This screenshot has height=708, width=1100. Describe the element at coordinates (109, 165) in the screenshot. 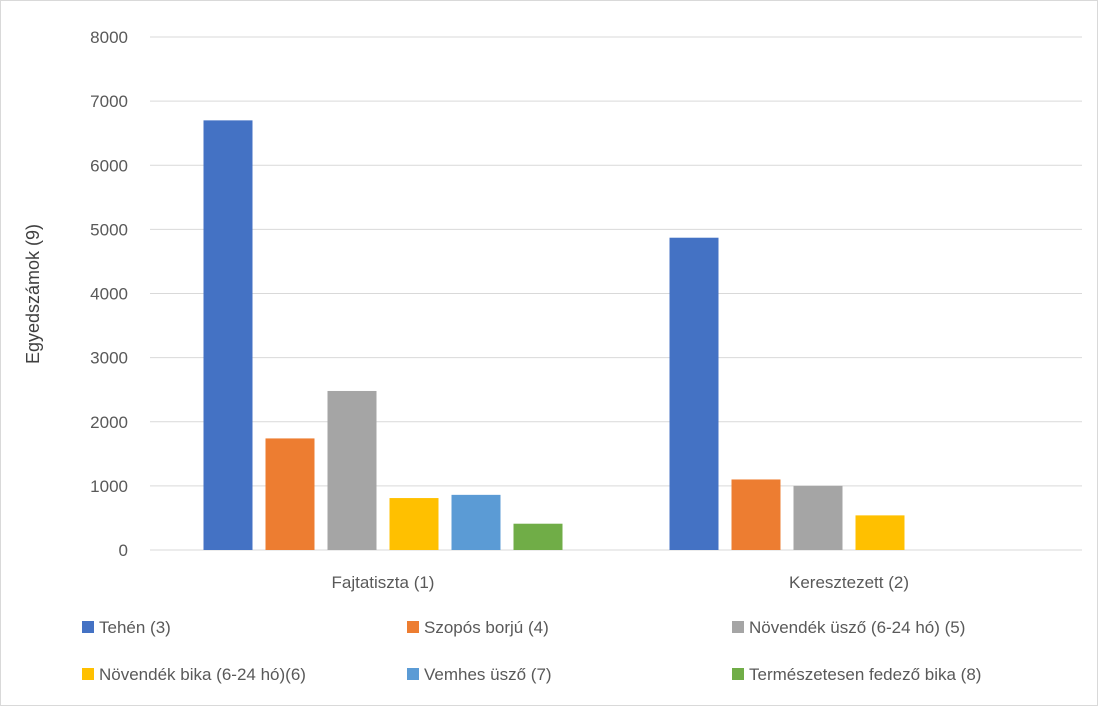

I see `y-tick-label: 6000` at that location.